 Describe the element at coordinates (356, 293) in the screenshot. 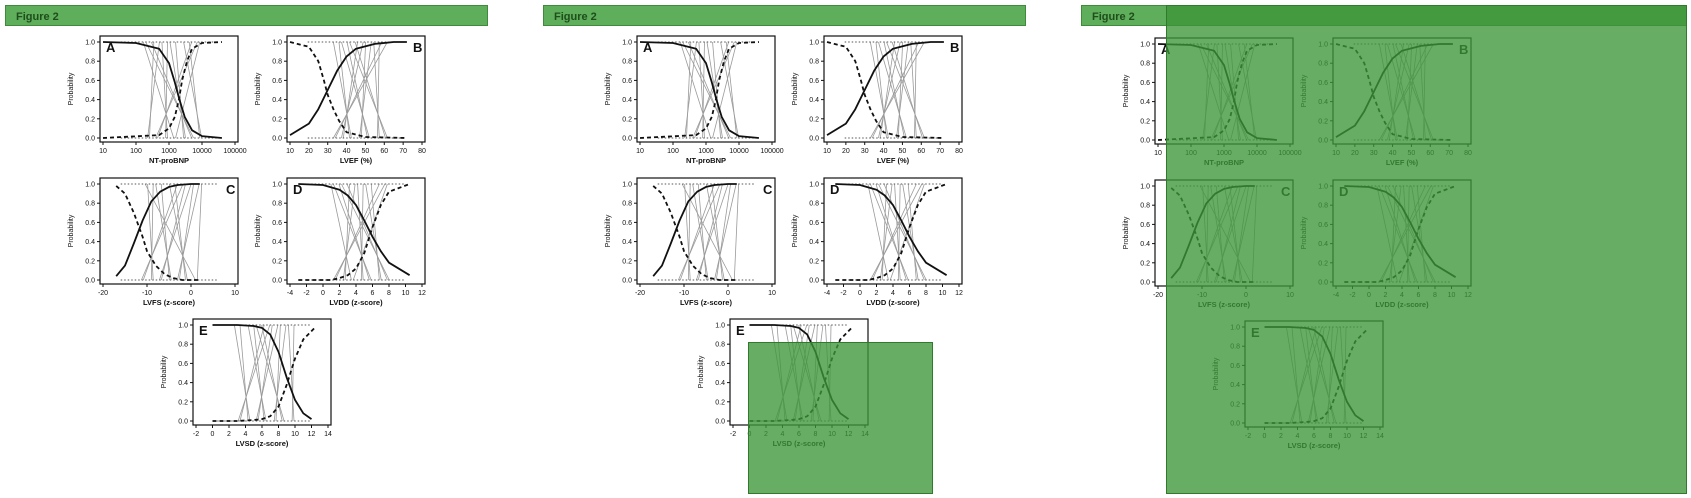

I see `x-tick-label: 4` at that location.